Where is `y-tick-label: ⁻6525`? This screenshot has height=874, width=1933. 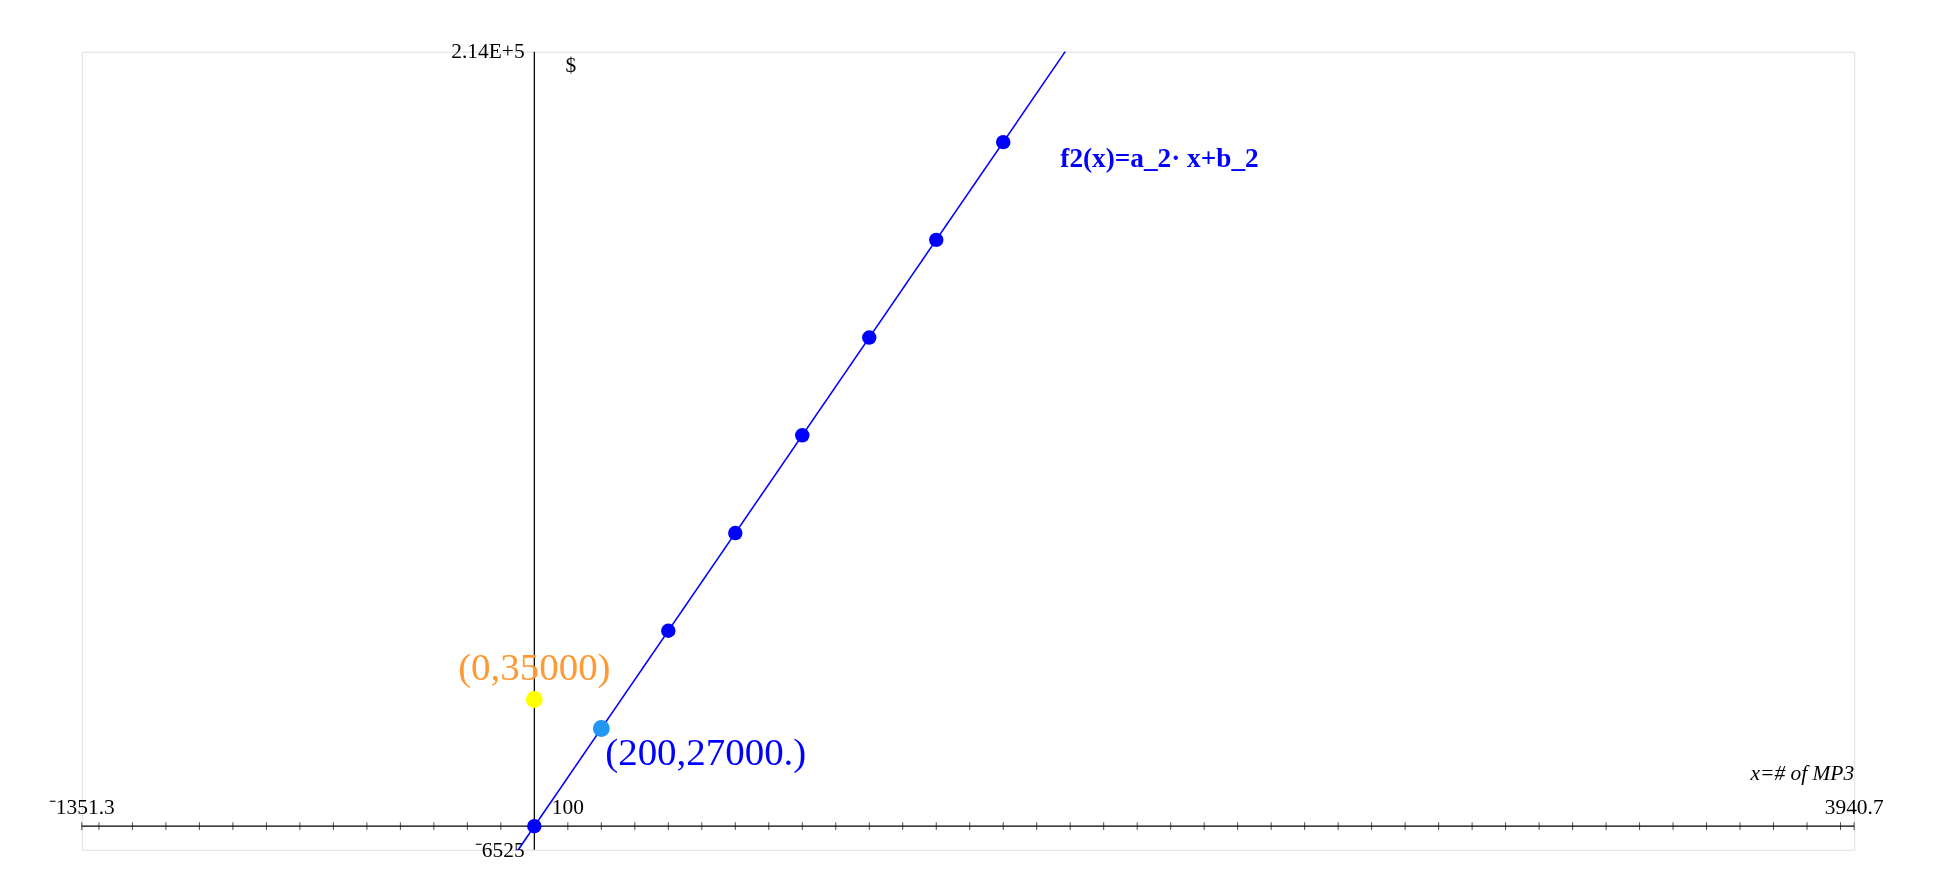
y-tick-label: ⁻6525 is located at coordinates (499, 849).